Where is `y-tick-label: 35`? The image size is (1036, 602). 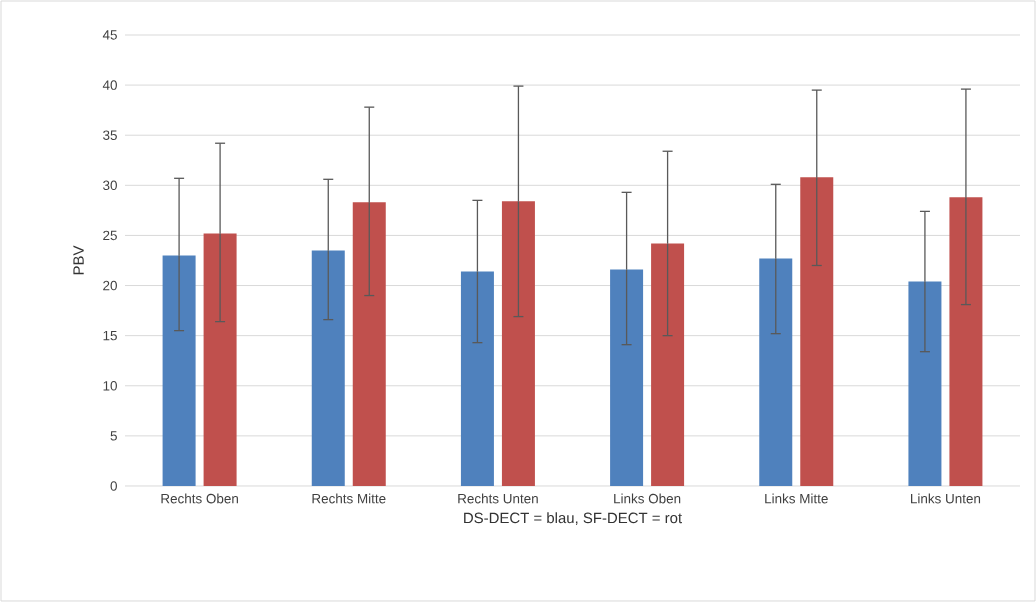 y-tick-label: 35 is located at coordinates (110, 135).